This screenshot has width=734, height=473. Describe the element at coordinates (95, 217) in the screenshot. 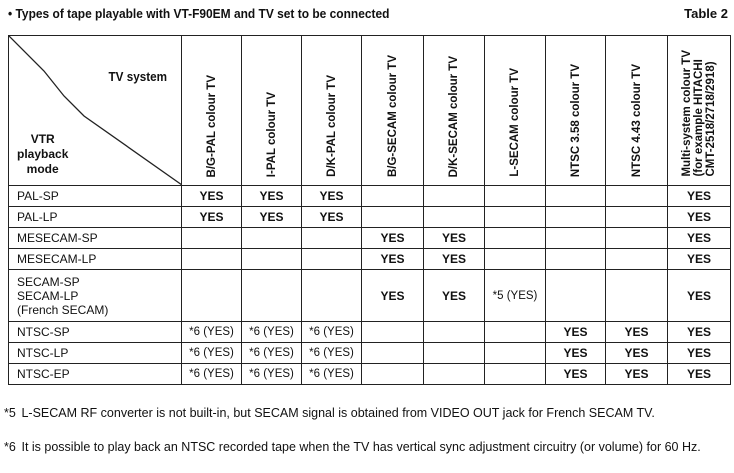

I see `playback-mode-cell: PAL-LP` at that location.